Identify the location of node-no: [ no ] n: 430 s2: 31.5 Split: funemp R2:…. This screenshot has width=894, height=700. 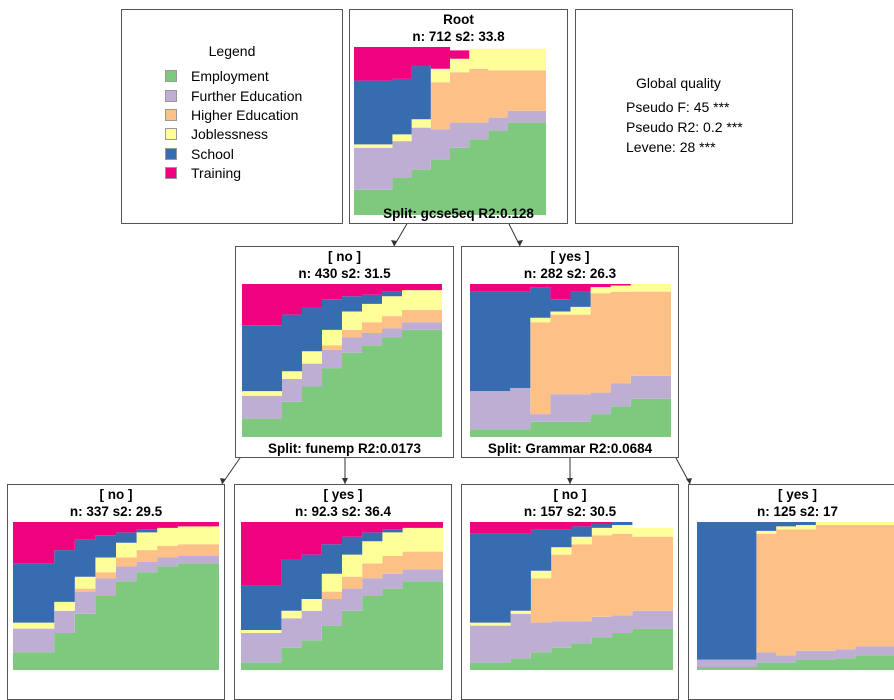
(344, 352).